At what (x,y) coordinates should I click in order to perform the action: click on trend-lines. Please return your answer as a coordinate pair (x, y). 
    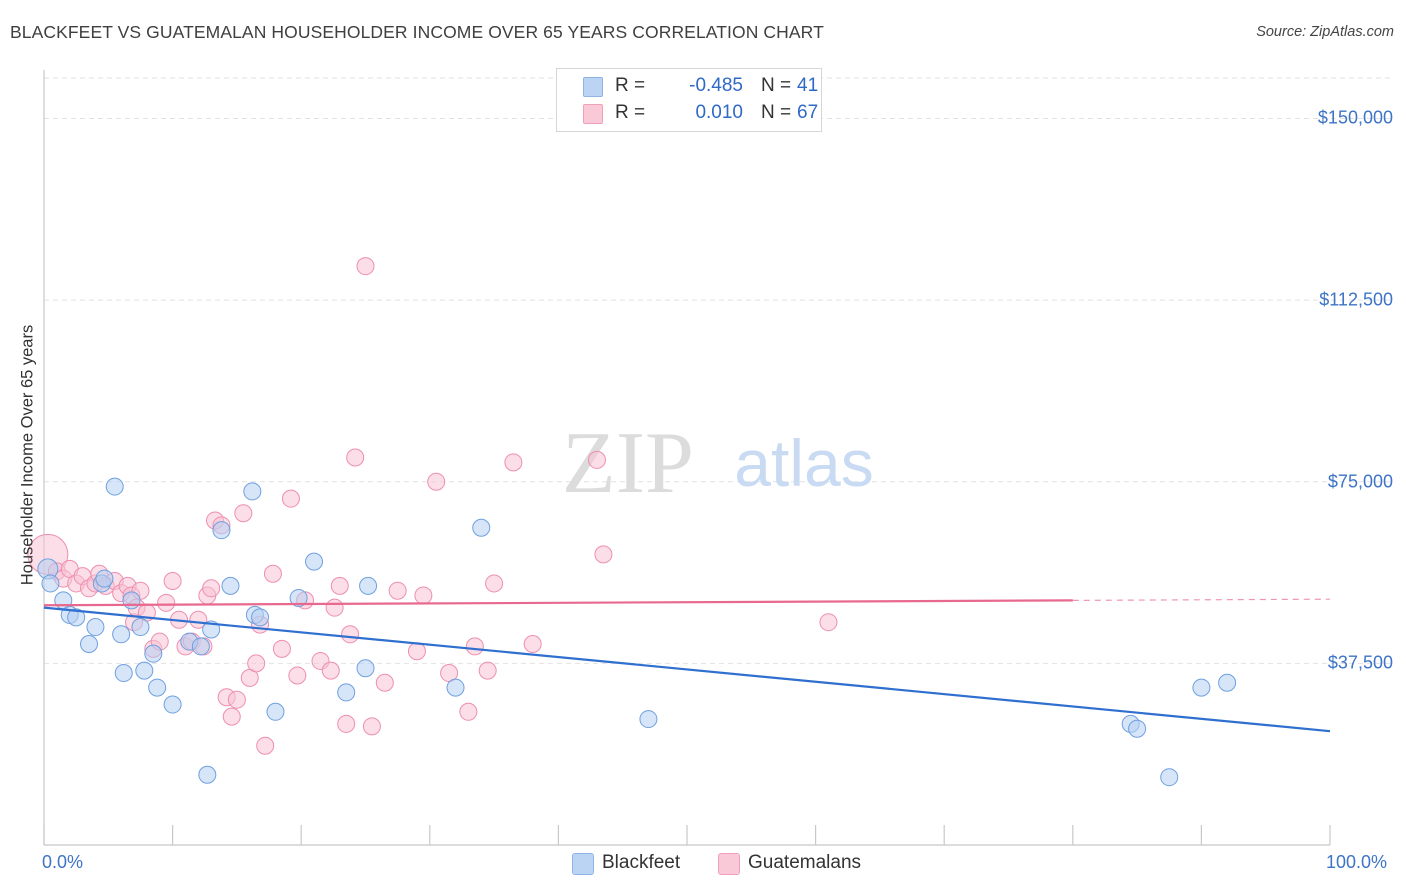
    Looking at the image, I should click on (687, 665).